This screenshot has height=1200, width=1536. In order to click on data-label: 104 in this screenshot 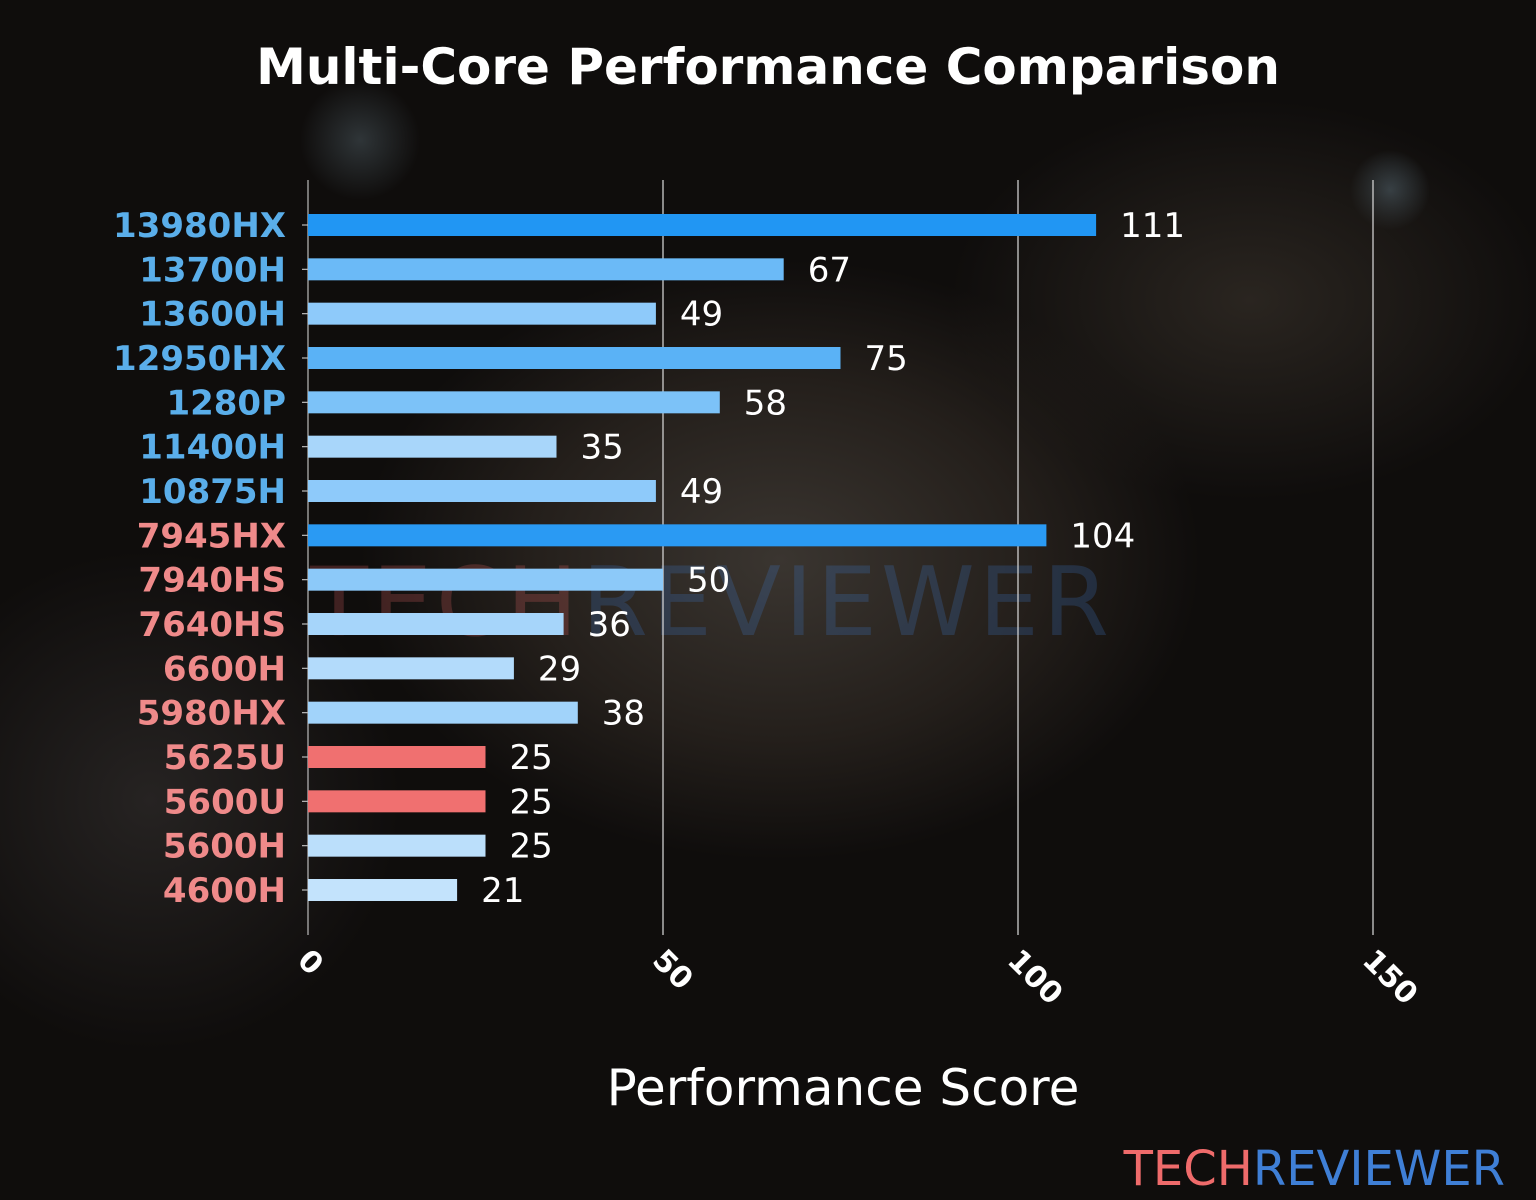, I will do `click(1102, 536)`.